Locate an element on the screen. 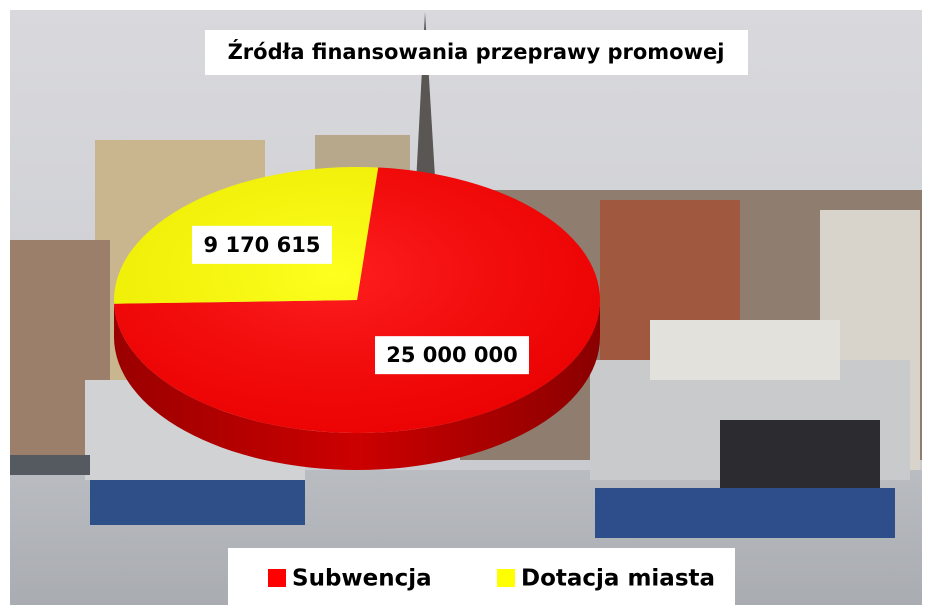 The width and height of the screenshot is (932, 615). legend-box is located at coordinates (481, 576).